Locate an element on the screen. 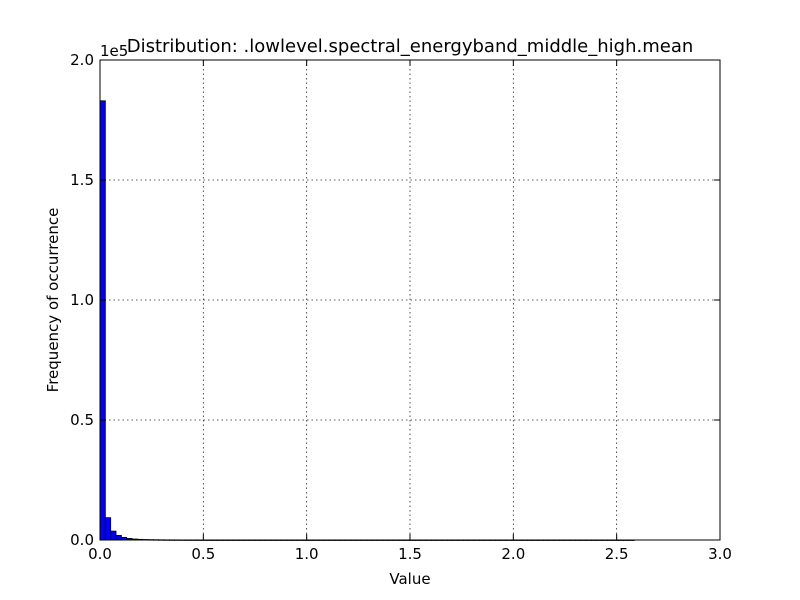  x-tick-label: 1.0 is located at coordinates (307, 554).